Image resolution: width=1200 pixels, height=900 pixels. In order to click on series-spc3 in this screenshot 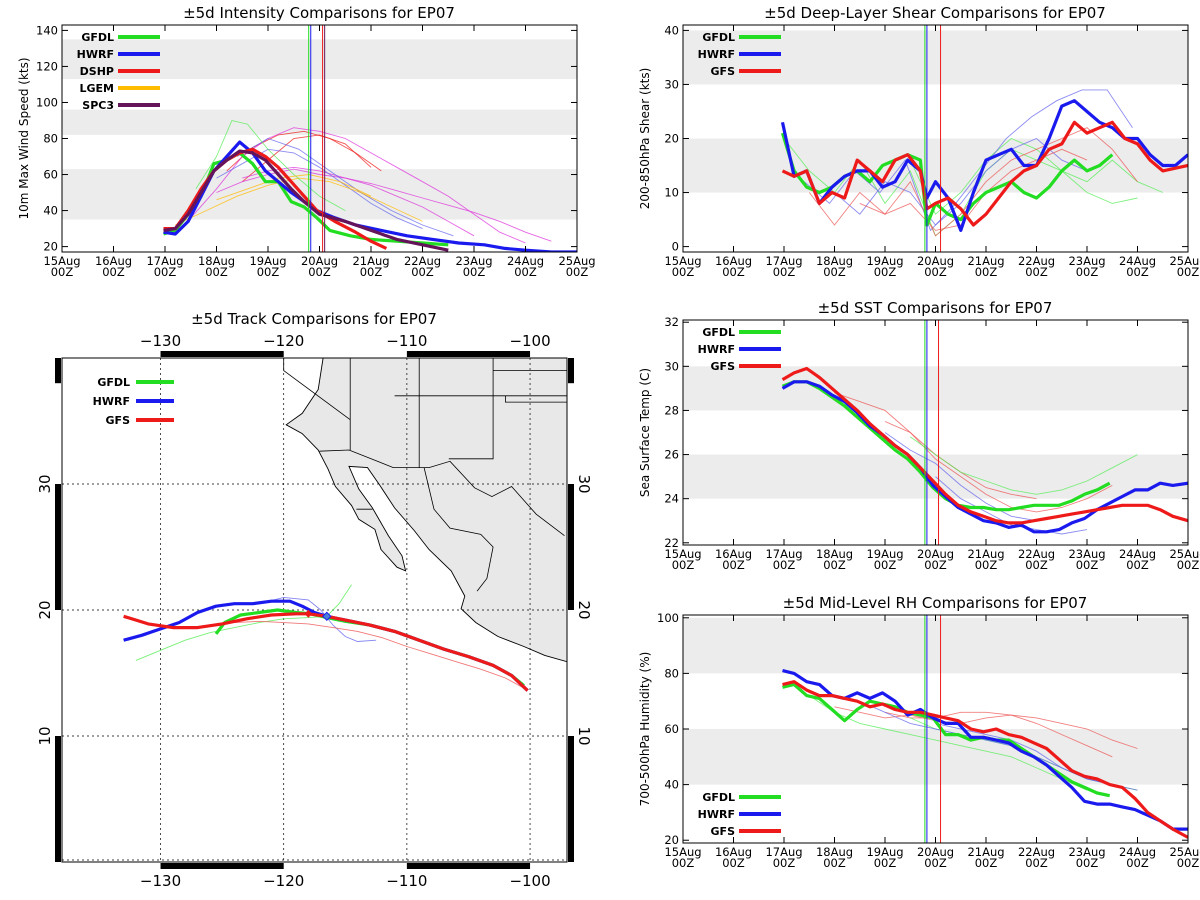, I will do `click(306, 200)`.